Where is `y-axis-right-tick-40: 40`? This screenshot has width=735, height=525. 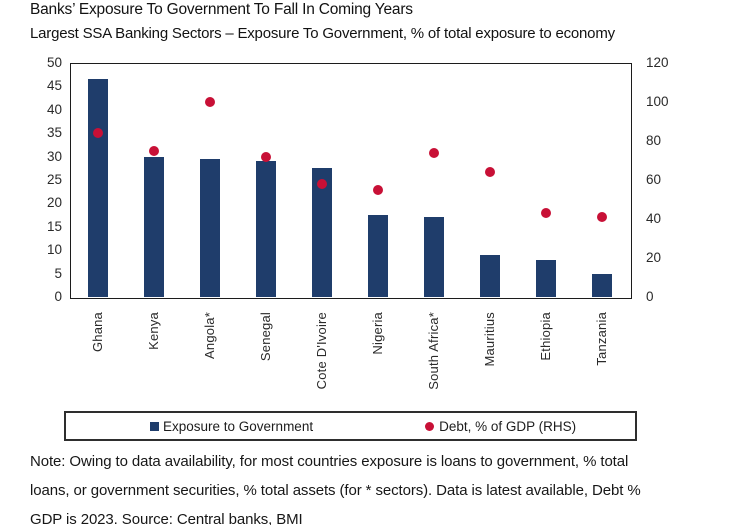
y-axis-right-tick-40: 40 is located at coordinates (654, 218).